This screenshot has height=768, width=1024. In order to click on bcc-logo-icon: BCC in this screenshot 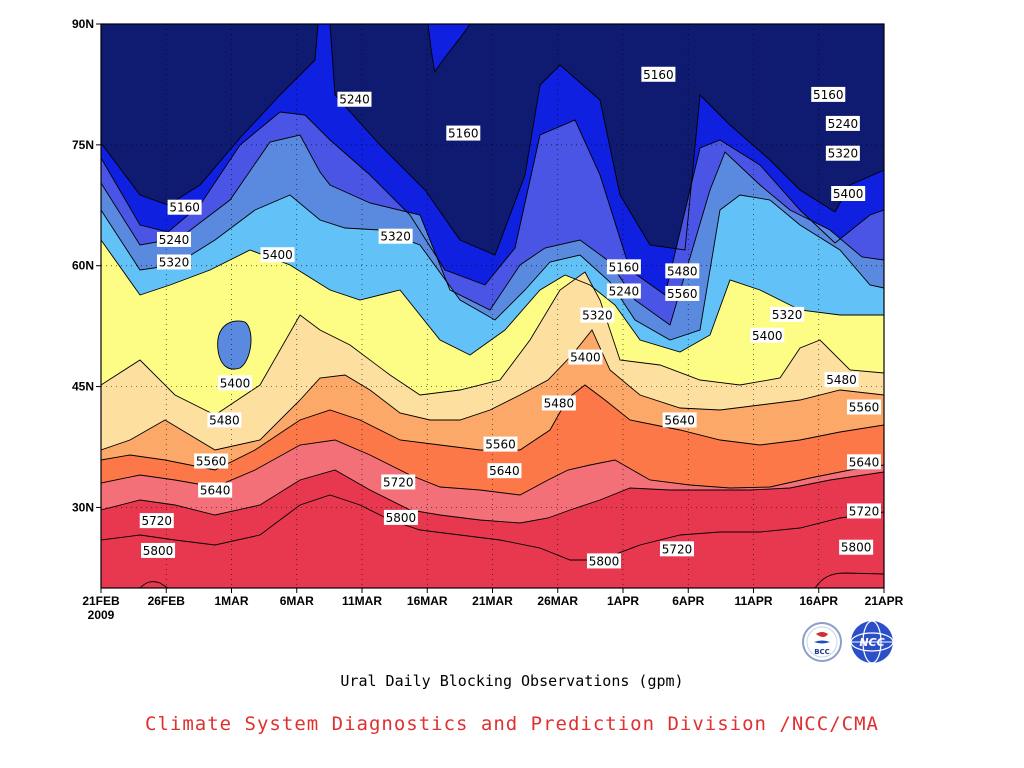, I will do `click(822, 642)`.